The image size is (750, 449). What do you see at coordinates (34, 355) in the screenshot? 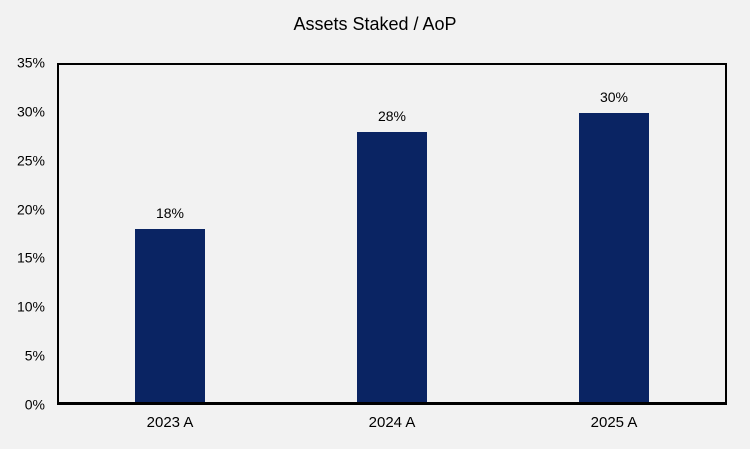
I see `y-tick-label: 5%` at bounding box center [34, 355].